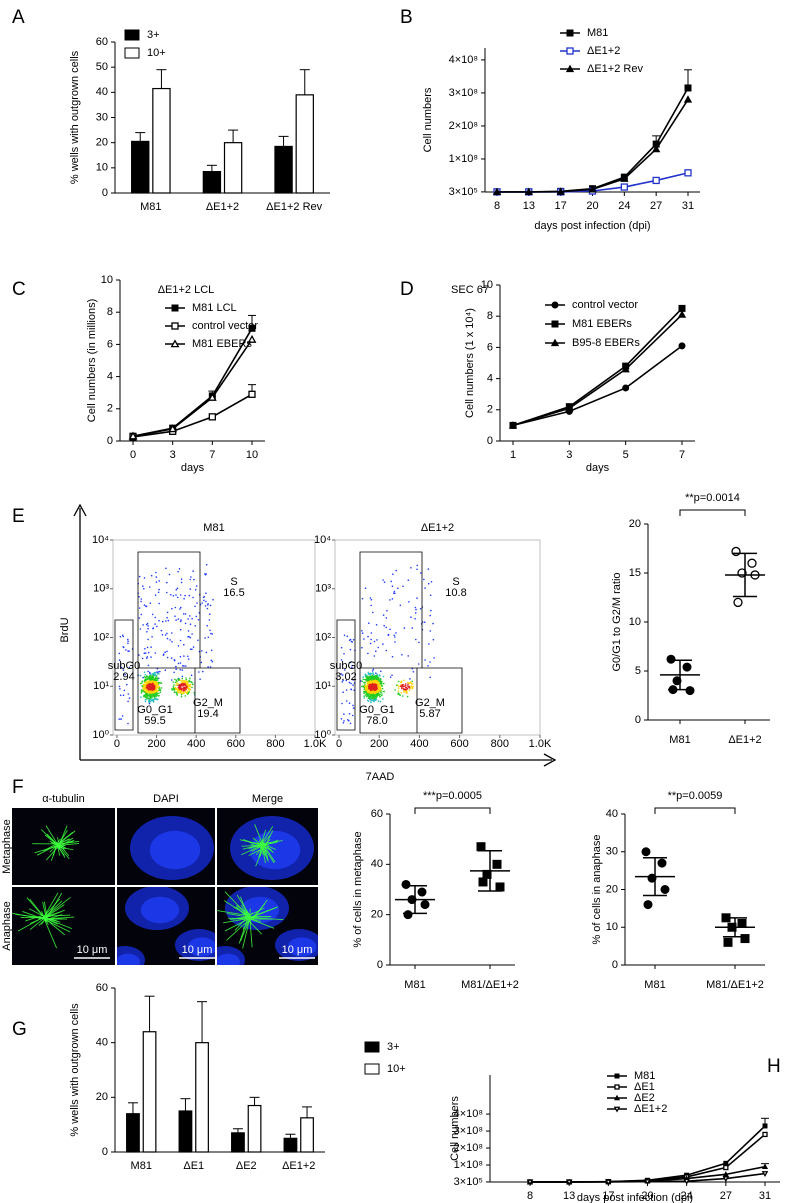 This screenshot has height=1203, width=788. I want to click on y-tick-label: 2×10⁸, so click(468, 1148).